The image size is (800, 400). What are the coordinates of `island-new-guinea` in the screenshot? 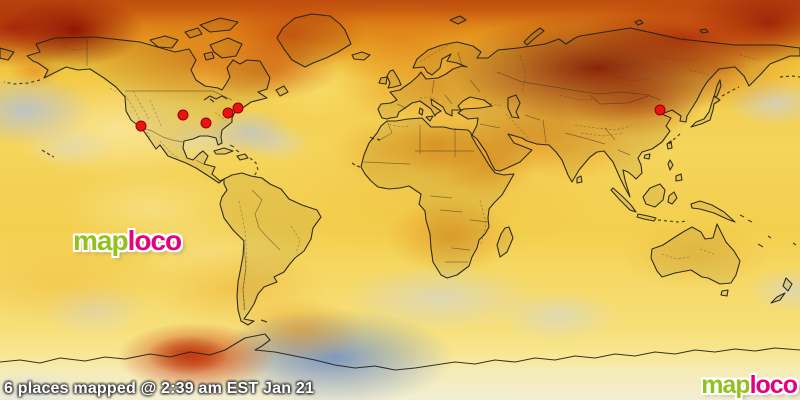 It's located at (713, 211).